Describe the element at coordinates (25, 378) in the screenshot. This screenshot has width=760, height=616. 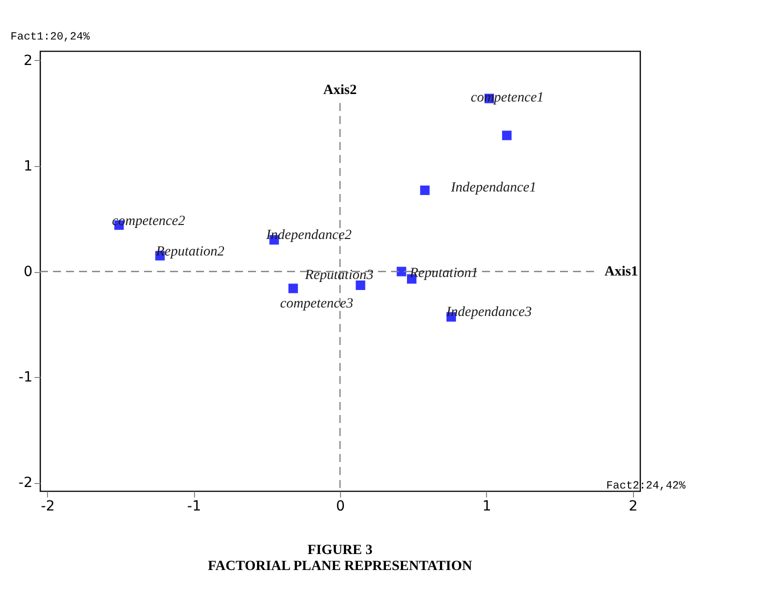
I see `y-tick-label: -1` at that location.